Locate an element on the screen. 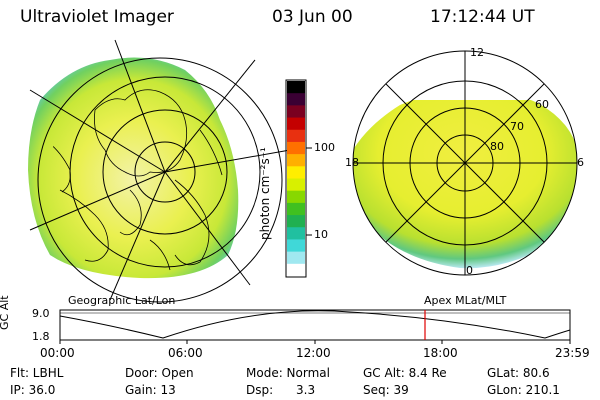  orbit-ylabel: GC Alt is located at coordinates (5, 312).